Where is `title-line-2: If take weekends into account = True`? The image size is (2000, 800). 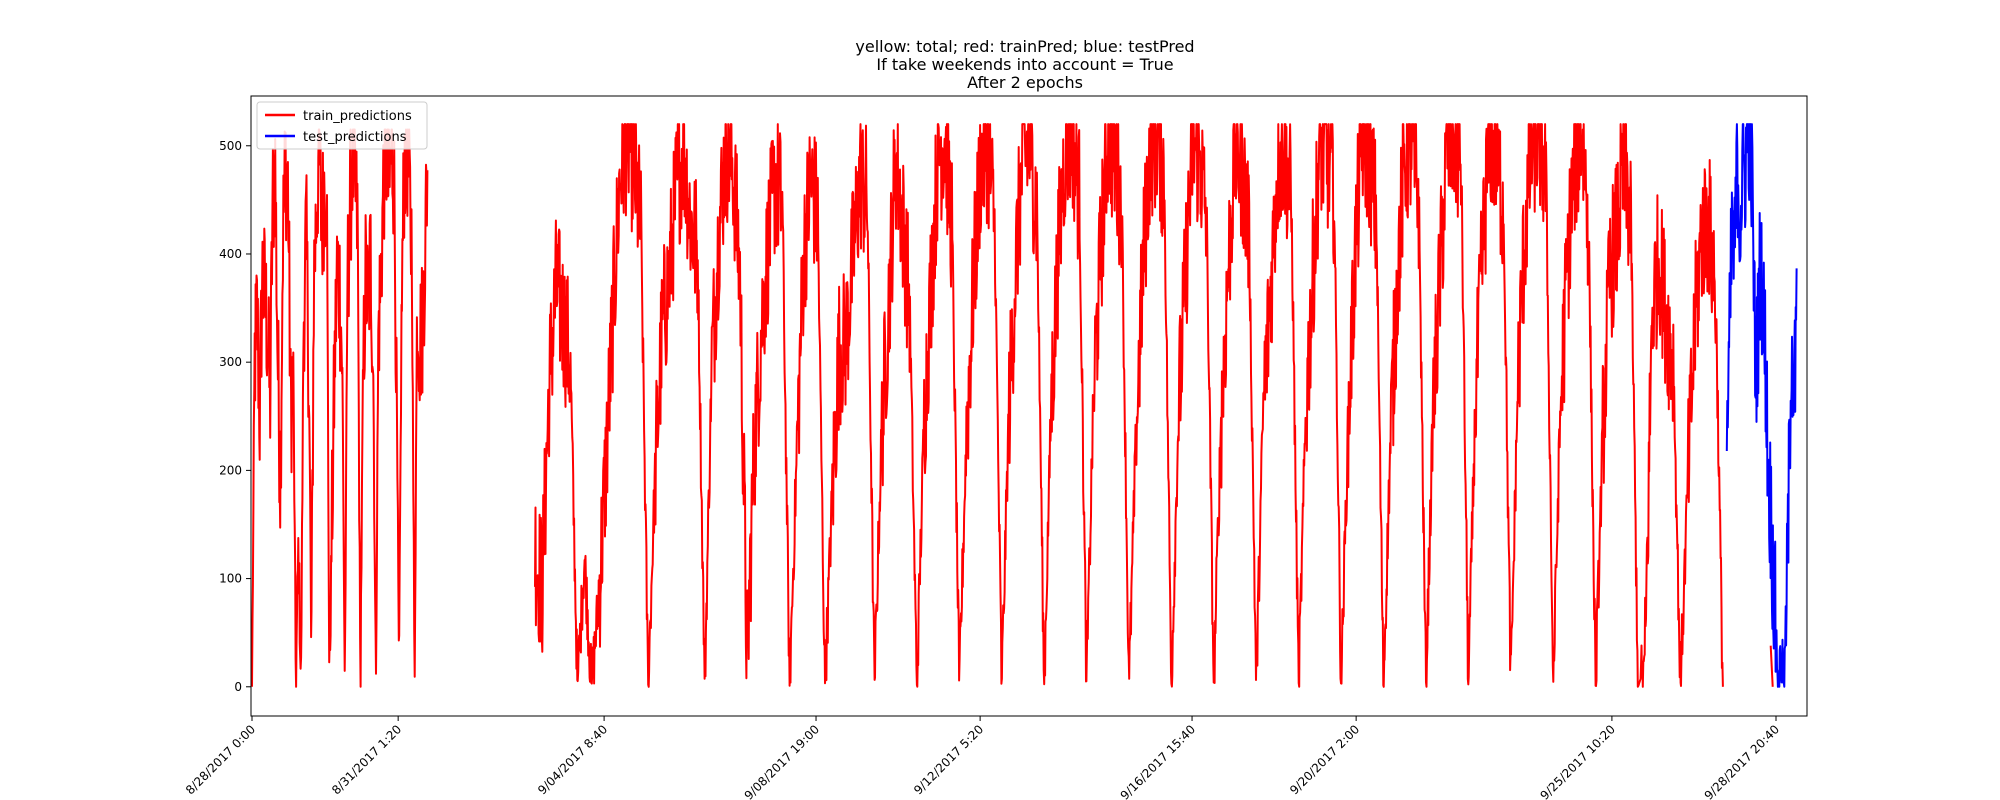
title-line-2: If take weekends into account = True is located at coordinates (1024, 64).